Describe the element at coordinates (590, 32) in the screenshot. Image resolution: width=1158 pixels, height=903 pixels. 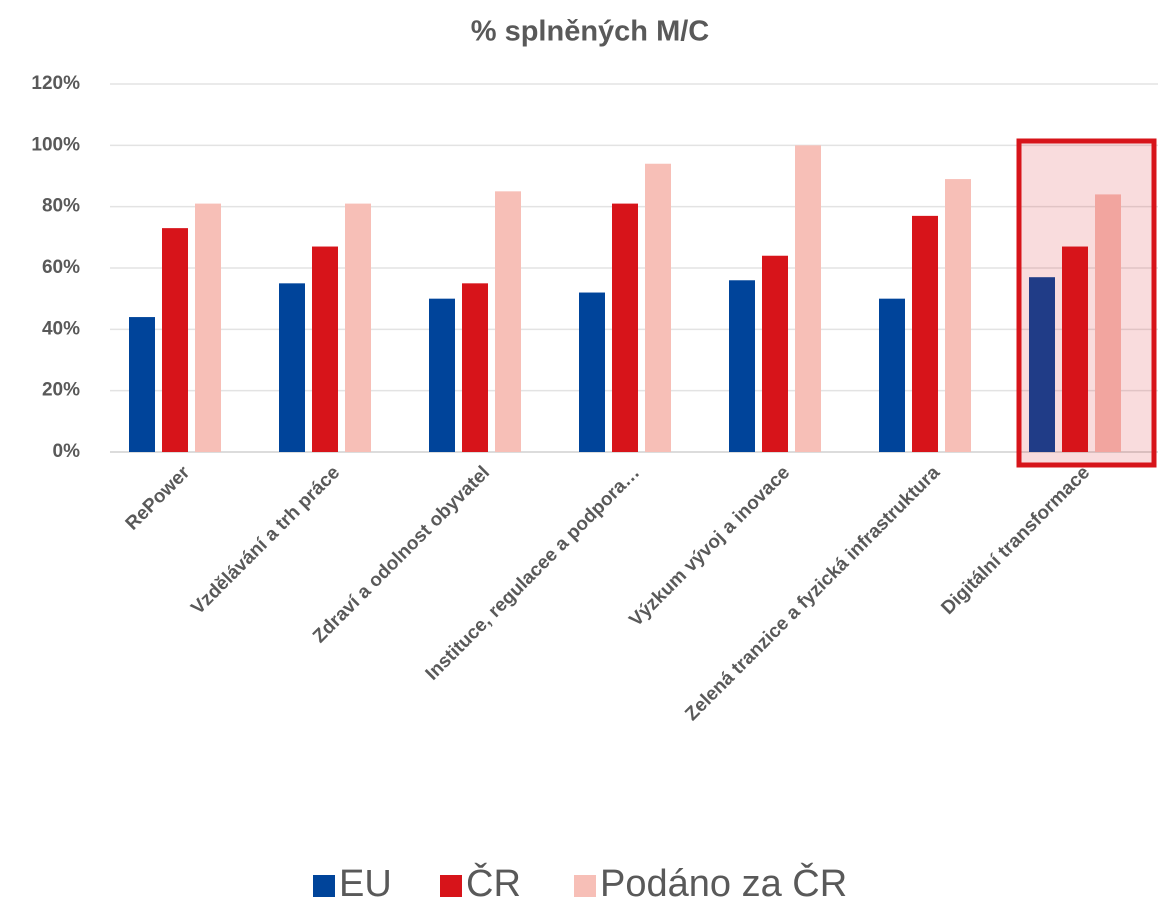
I see `chart-title: % splněných M/C` at that location.